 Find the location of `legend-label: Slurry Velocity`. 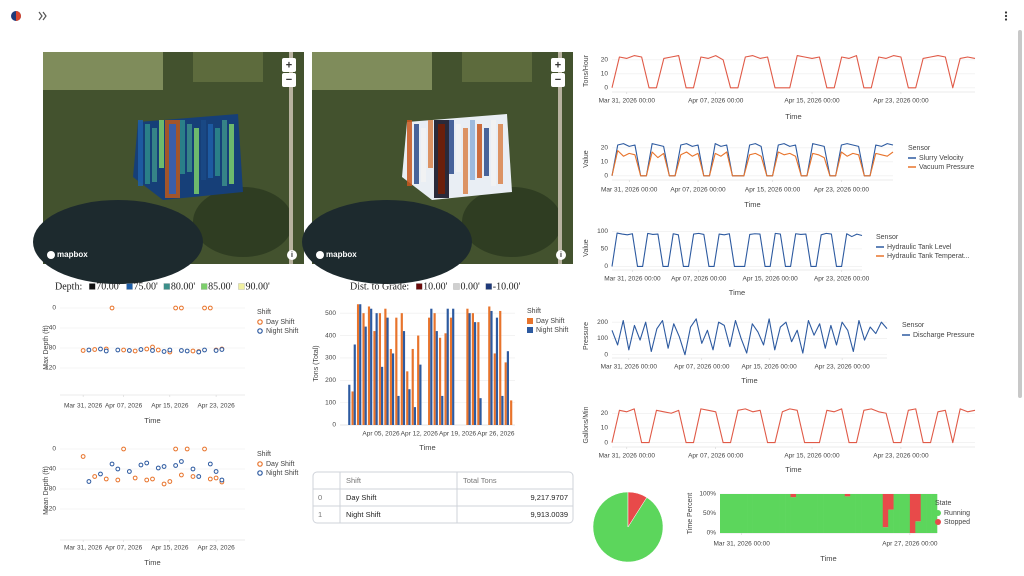

legend-label: Slurry Velocity is located at coordinates (941, 158).